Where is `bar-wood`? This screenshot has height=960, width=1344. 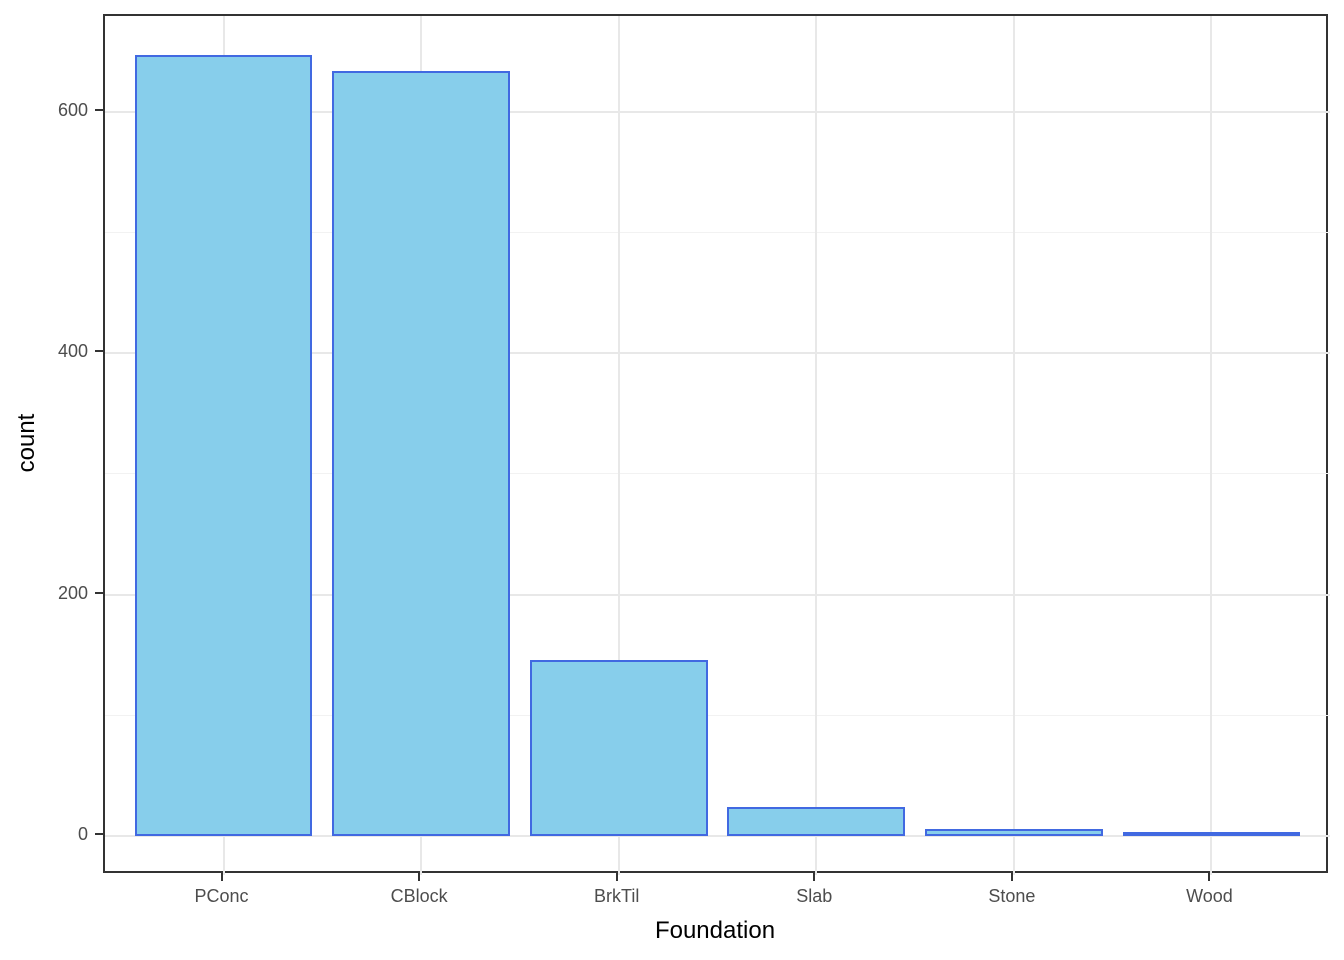 bar-wood is located at coordinates (1211, 833).